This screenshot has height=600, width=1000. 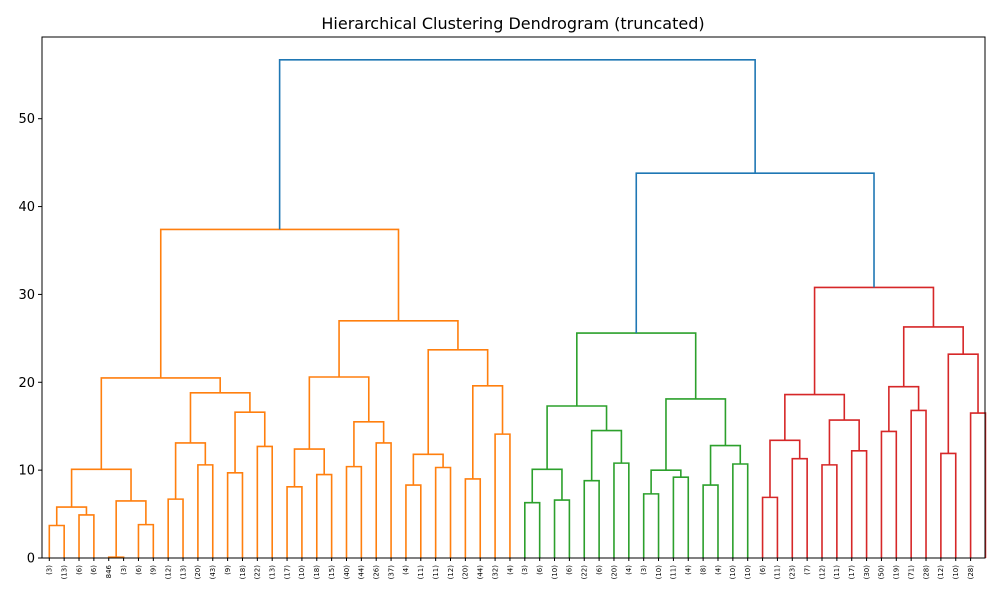 What do you see at coordinates (213, 572) in the screenshot?
I see `leaf-label: (43)` at bounding box center [213, 572].